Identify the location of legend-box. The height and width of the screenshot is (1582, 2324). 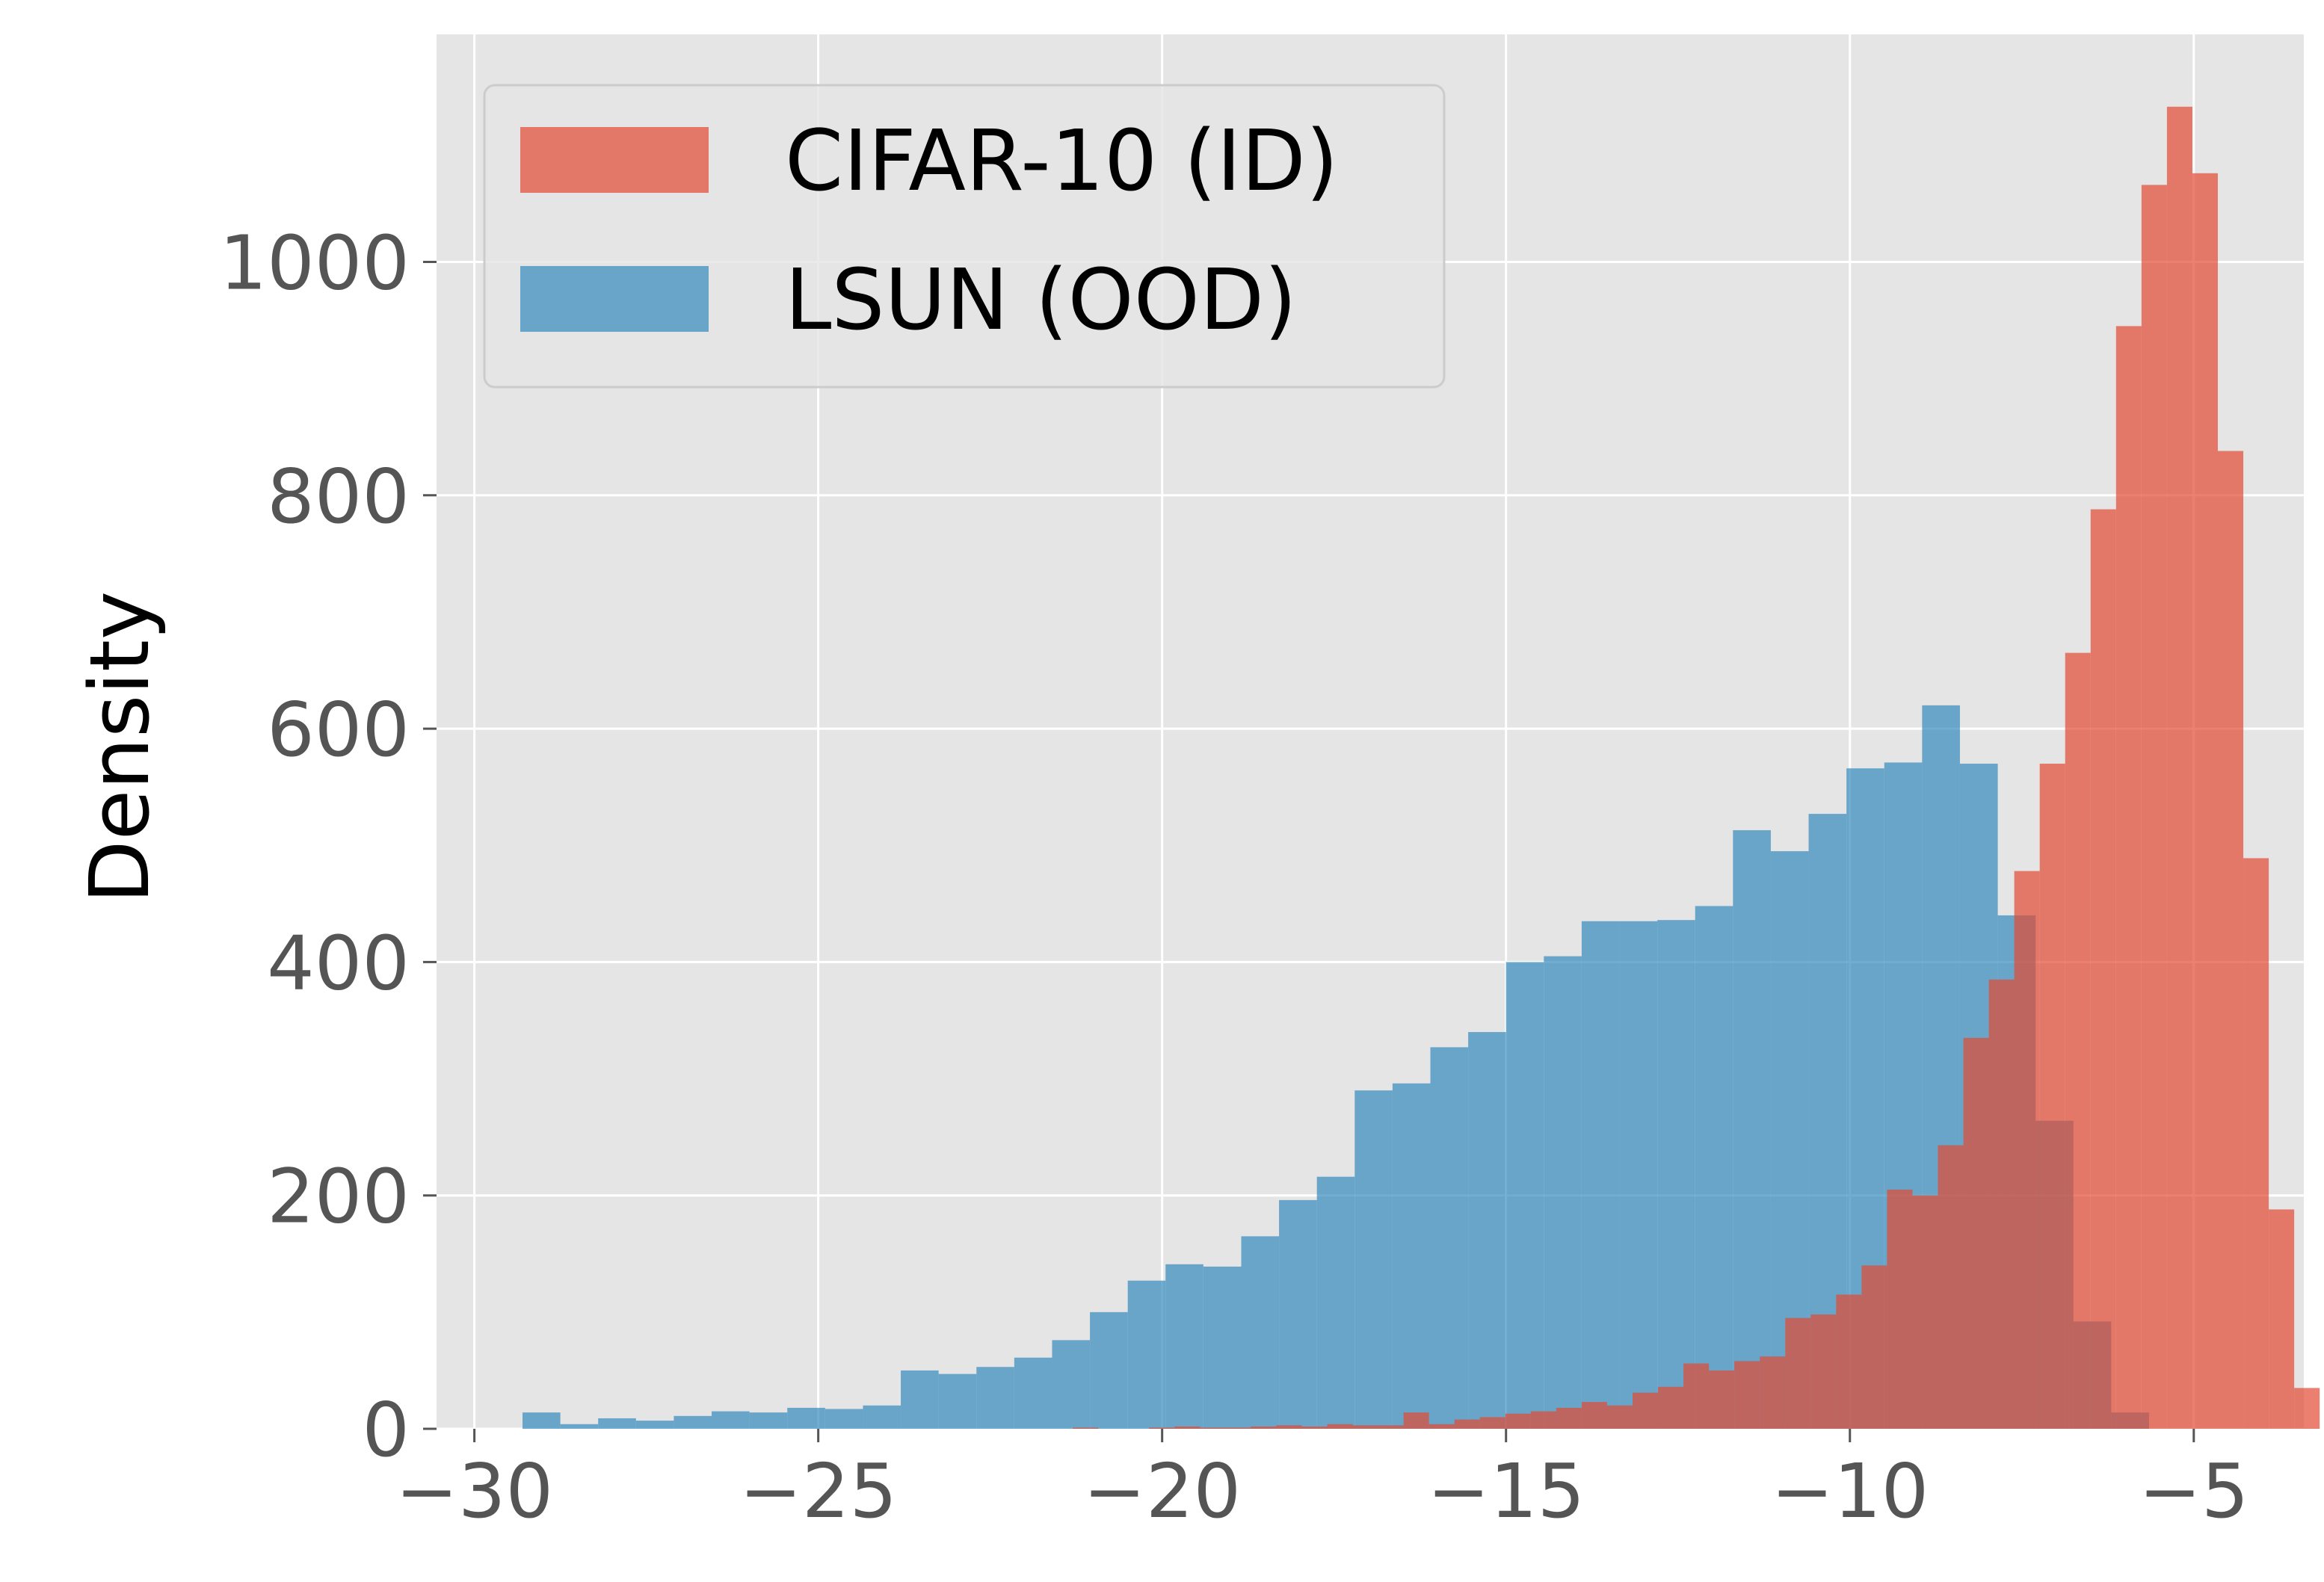
(964, 237).